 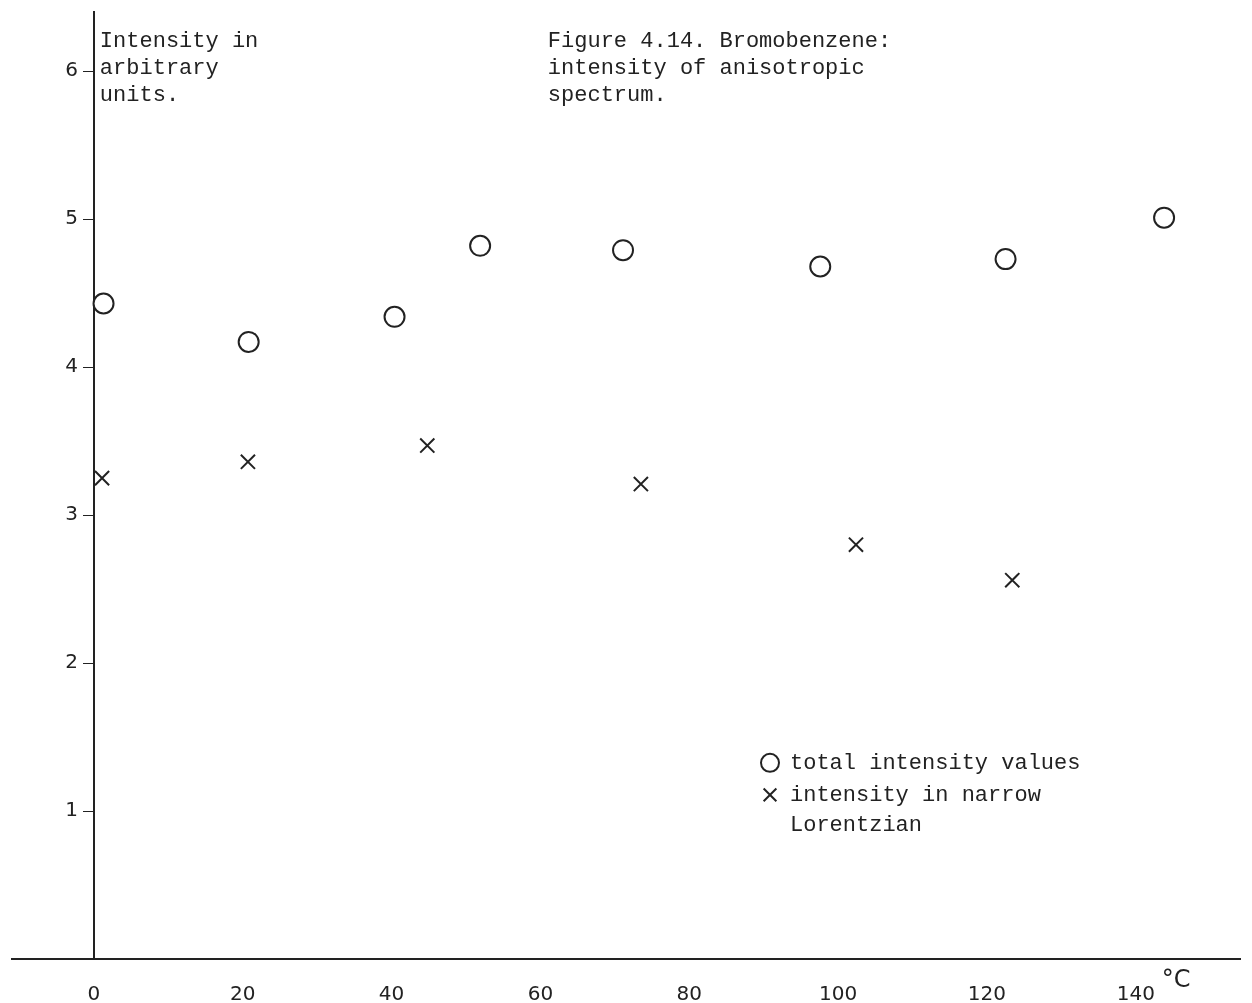 What do you see at coordinates (71, 365) in the screenshot?
I see `y-tick-label: 4` at bounding box center [71, 365].